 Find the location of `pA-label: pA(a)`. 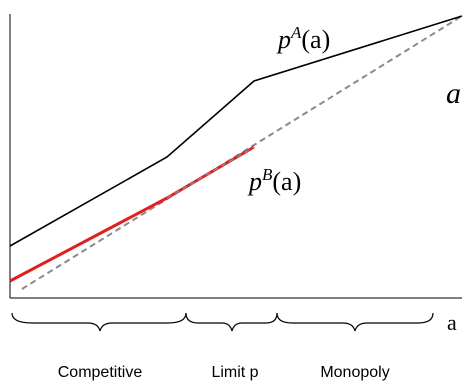

pA-label: pA(a) is located at coordinates (303, 38).